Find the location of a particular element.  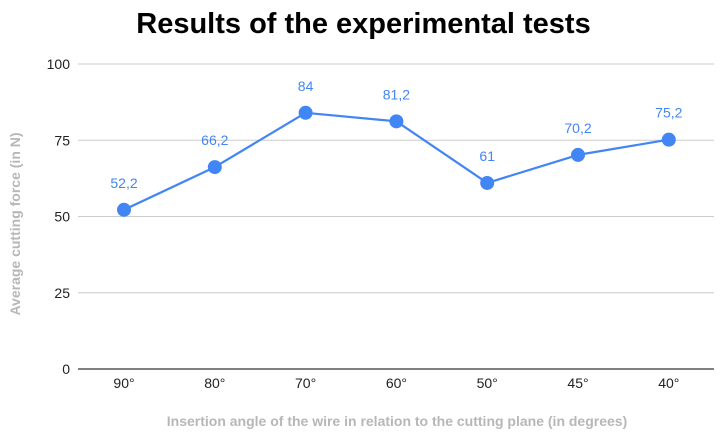

chart-title: Results of the experimental tests is located at coordinates (363, 24).